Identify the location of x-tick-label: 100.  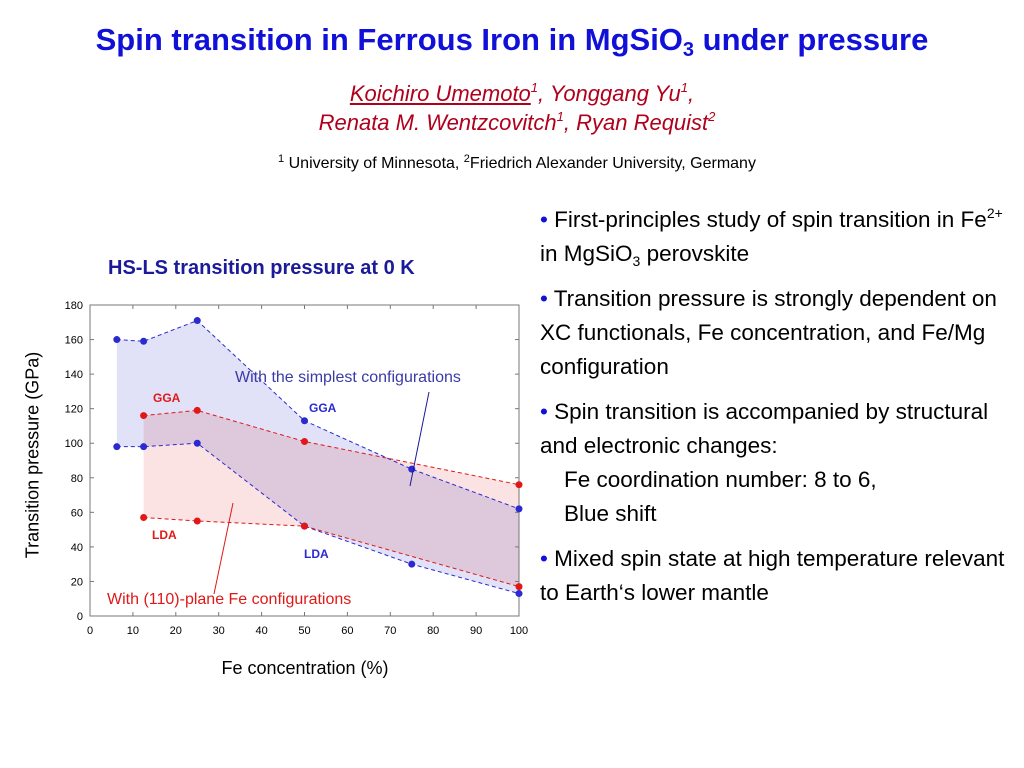
(519, 631).